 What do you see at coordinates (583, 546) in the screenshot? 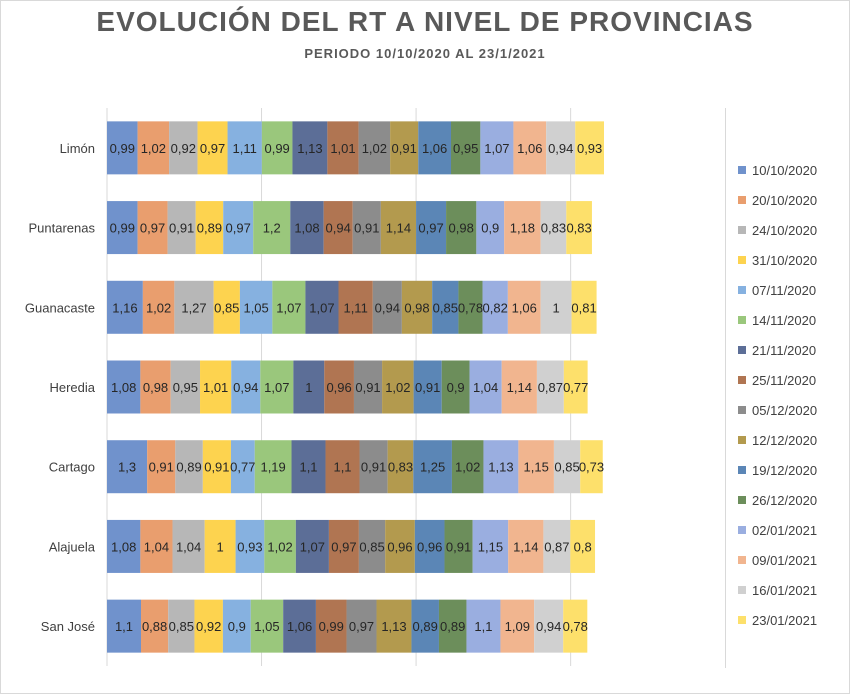
I see `data-label: 0,8` at bounding box center [583, 546].